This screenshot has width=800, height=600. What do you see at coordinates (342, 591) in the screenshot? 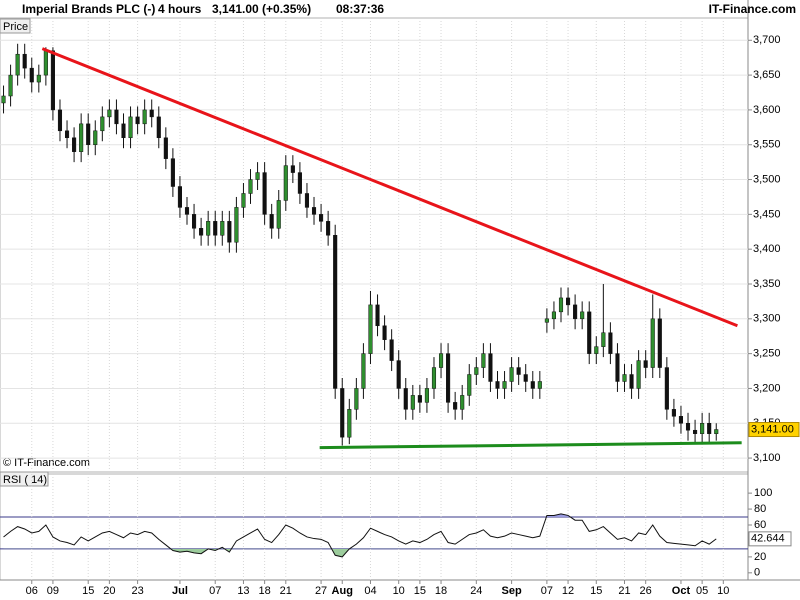
I see `x-tick-label: Aug` at bounding box center [342, 591].